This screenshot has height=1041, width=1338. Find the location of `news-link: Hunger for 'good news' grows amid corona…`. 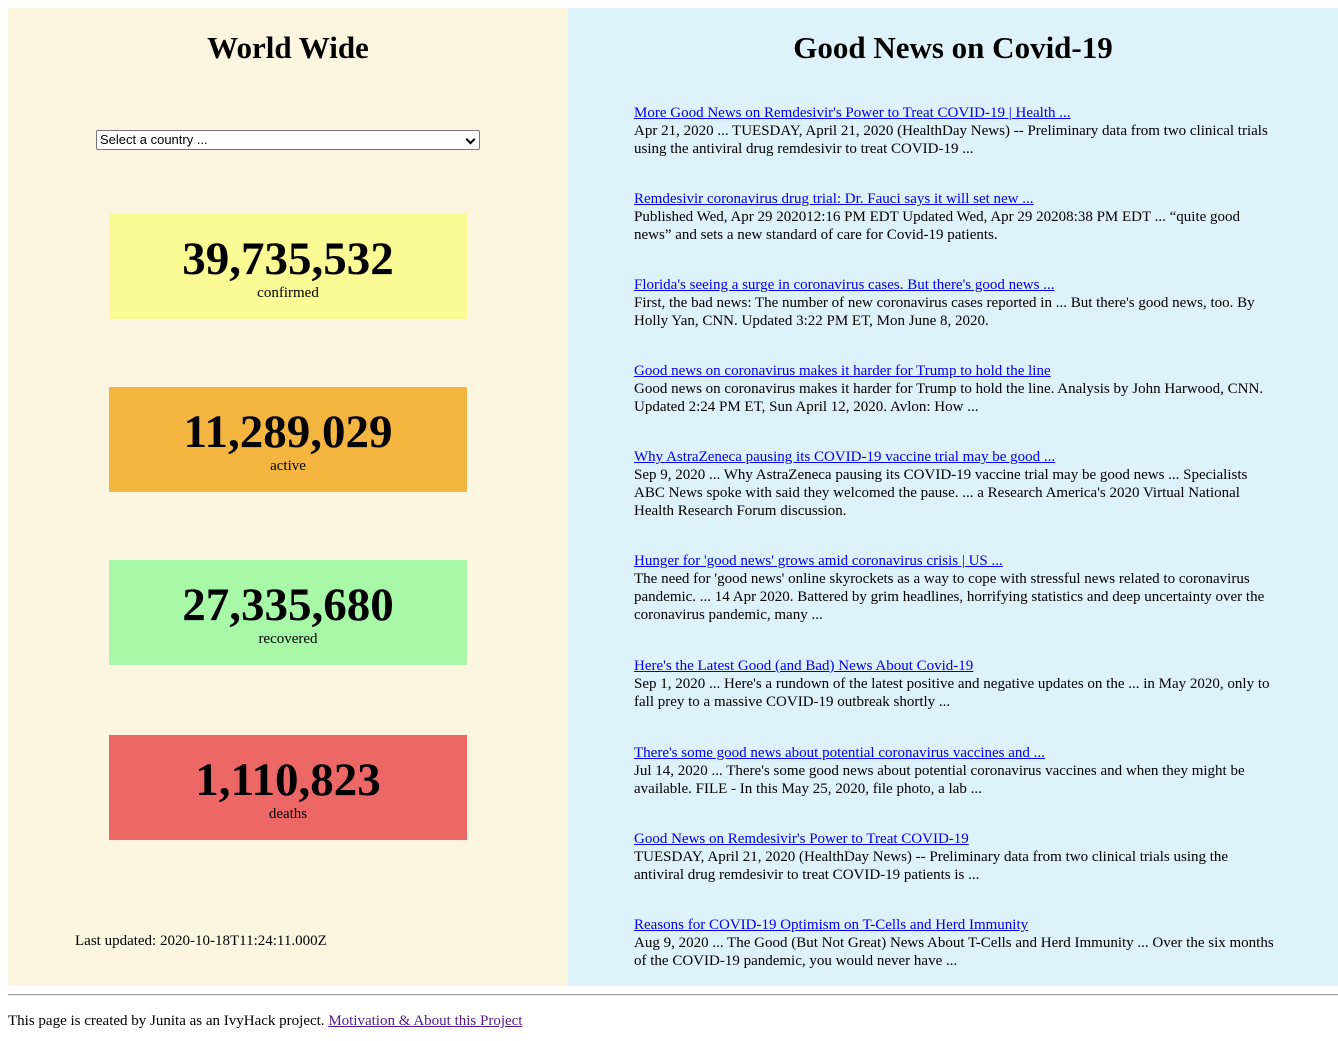

news-link: Hunger for 'good news' grows amid corona… is located at coordinates (818, 561).